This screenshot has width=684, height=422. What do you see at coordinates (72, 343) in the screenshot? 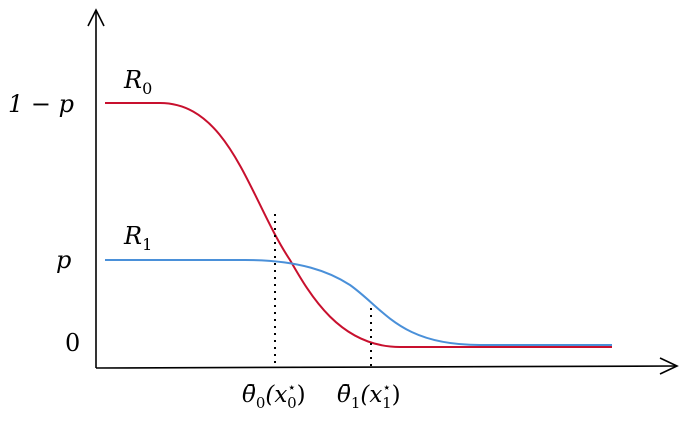
I see `y-label-zero: 0` at bounding box center [72, 343].